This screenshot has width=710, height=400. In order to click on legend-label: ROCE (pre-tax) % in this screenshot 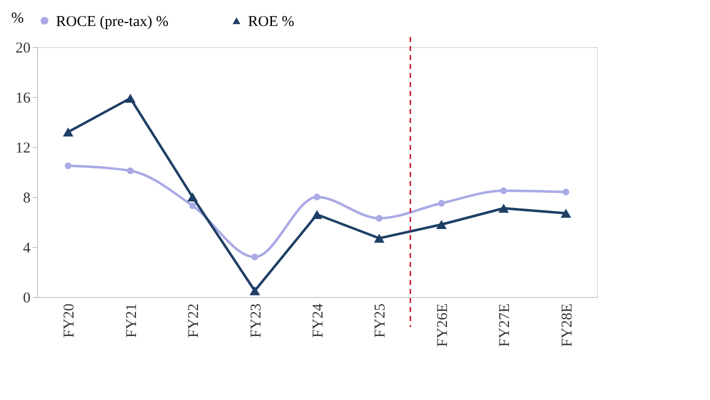, I will do `click(112, 22)`.